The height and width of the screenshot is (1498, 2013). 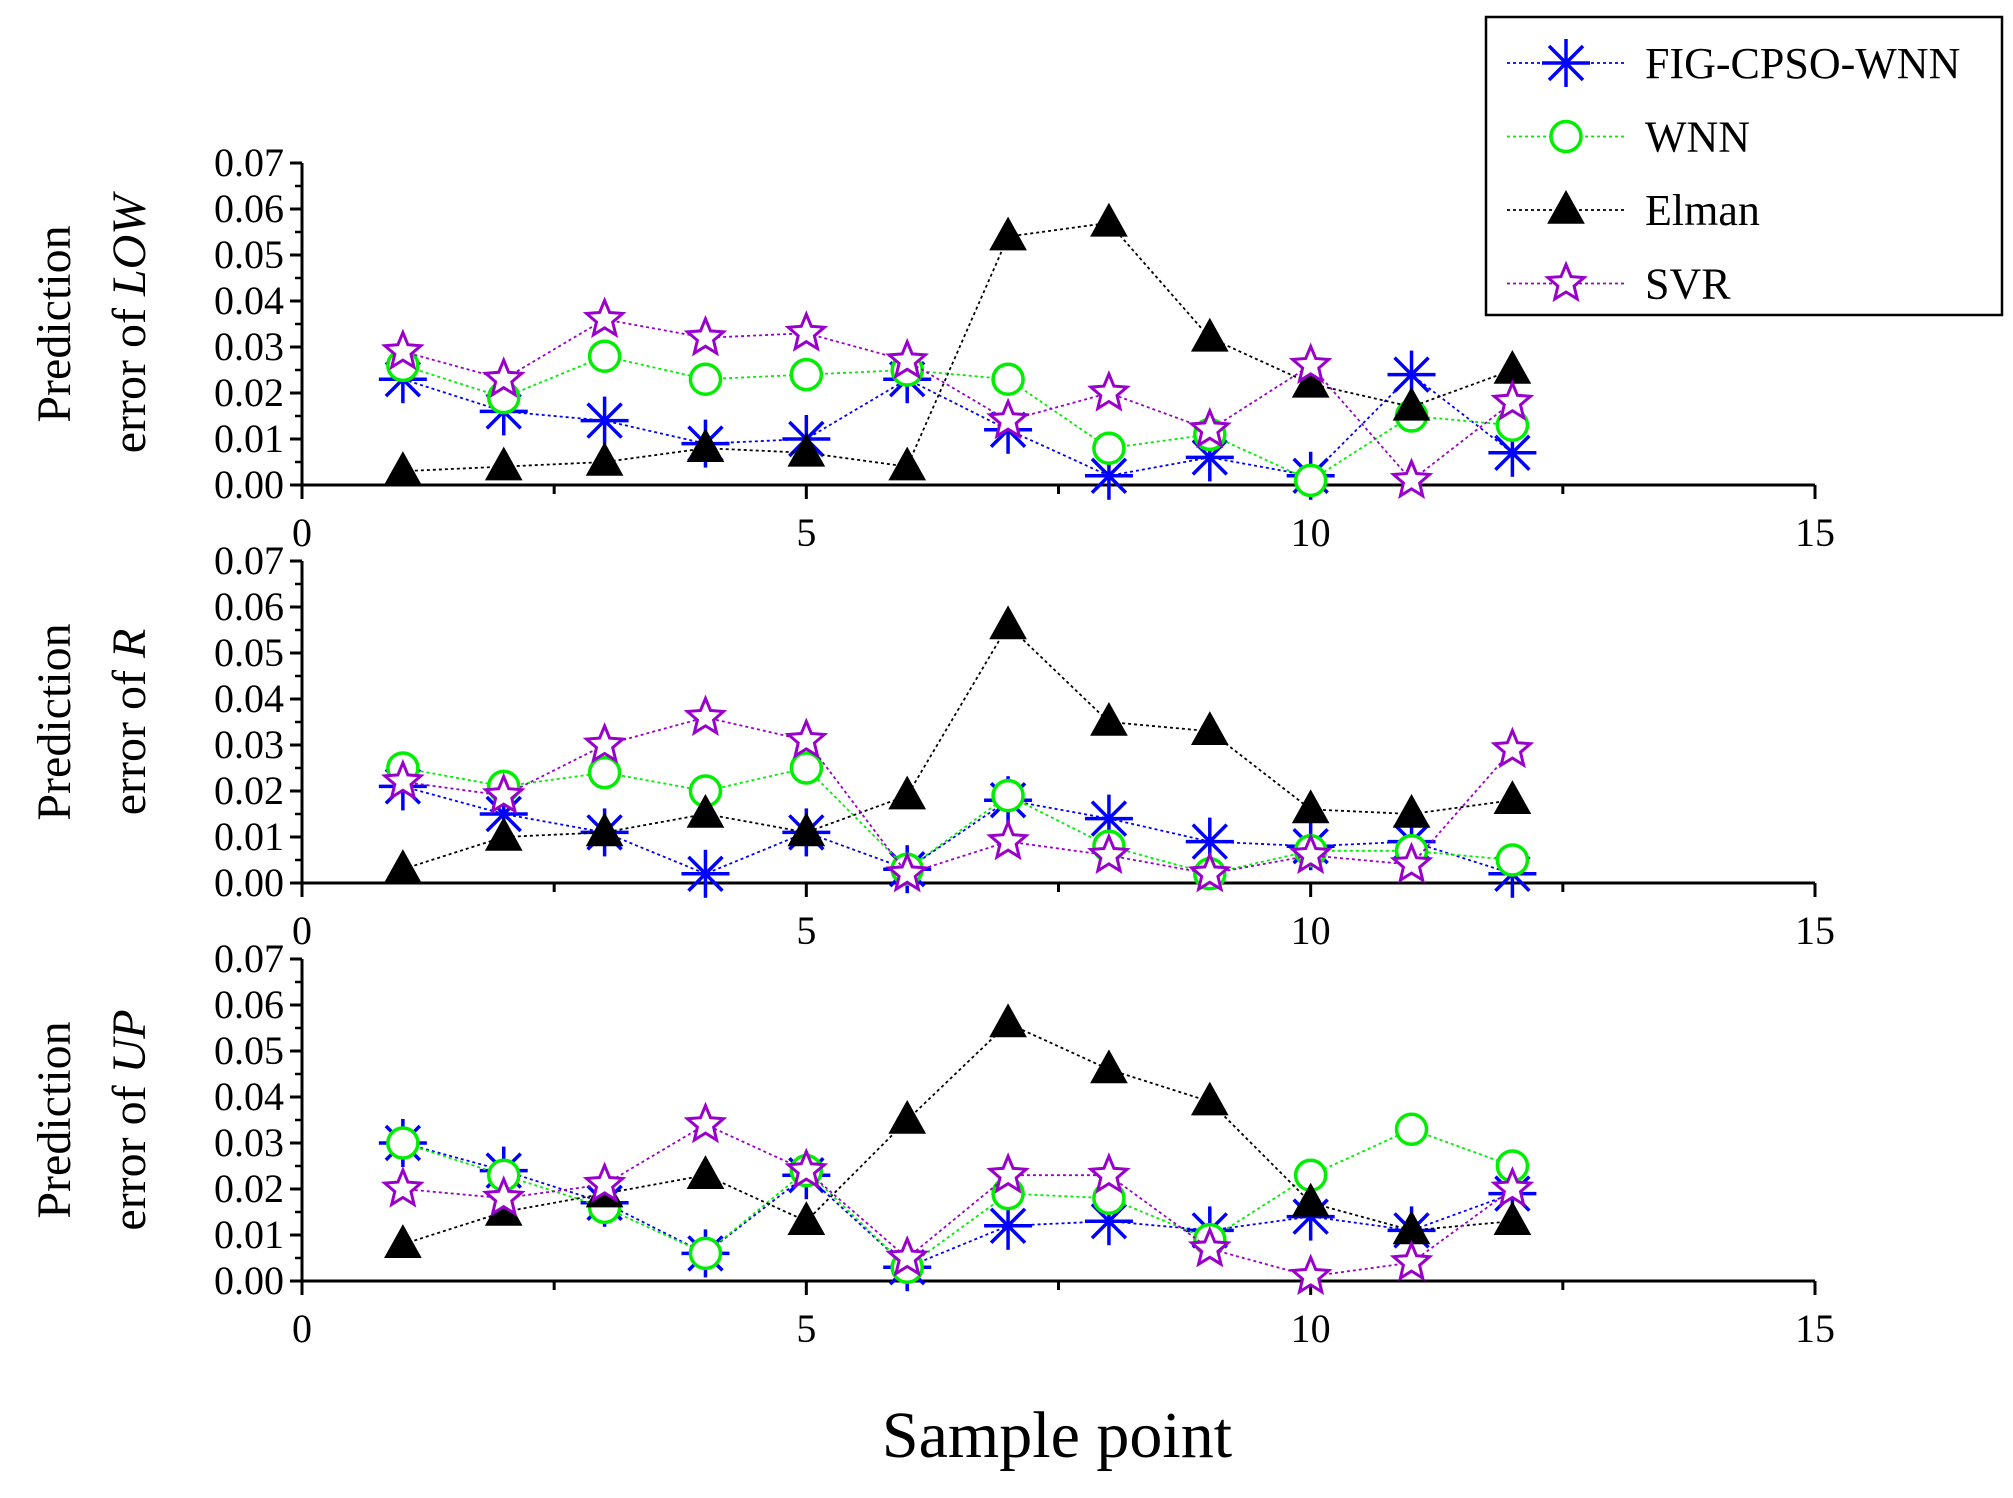 What do you see at coordinates (249, 1234) in the screenshot?
I see `y-tick-label: 0.01` at bounding box center [249, 1234].